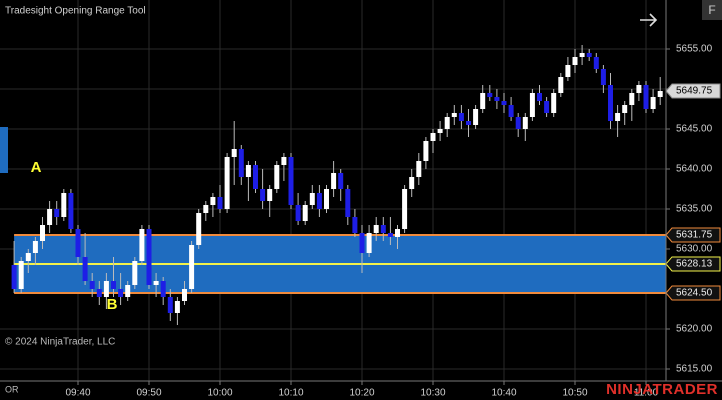 The width and height of the screenshot is (722, 400). What do you see at coordinates (290, 393) in the screenshot?
I see `x-tick-label: 10:10` at bounding box center [290, 393].